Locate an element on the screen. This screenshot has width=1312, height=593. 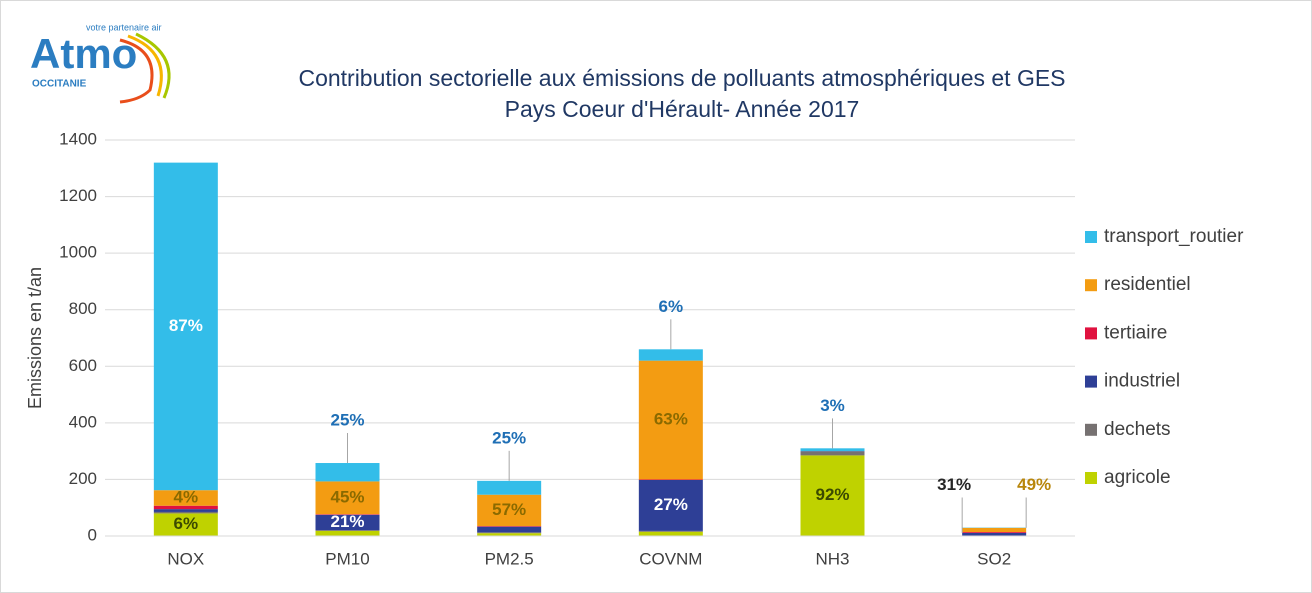
y-tick-label: 800 is located at coordinates (83, 308).